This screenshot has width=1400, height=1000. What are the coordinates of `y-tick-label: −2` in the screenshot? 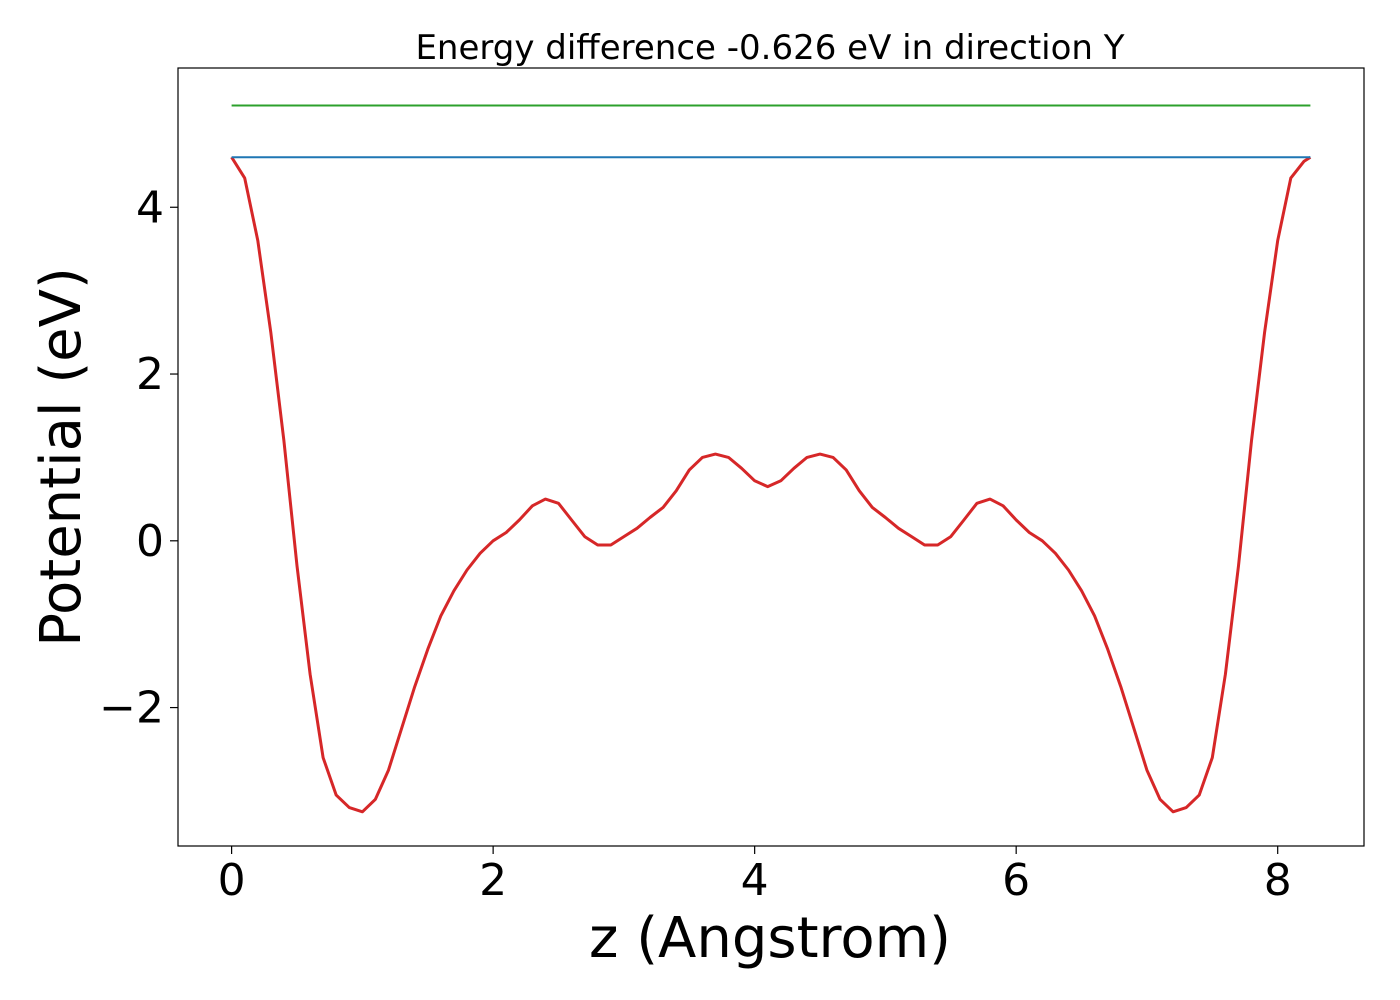 It's located at (131, 708).